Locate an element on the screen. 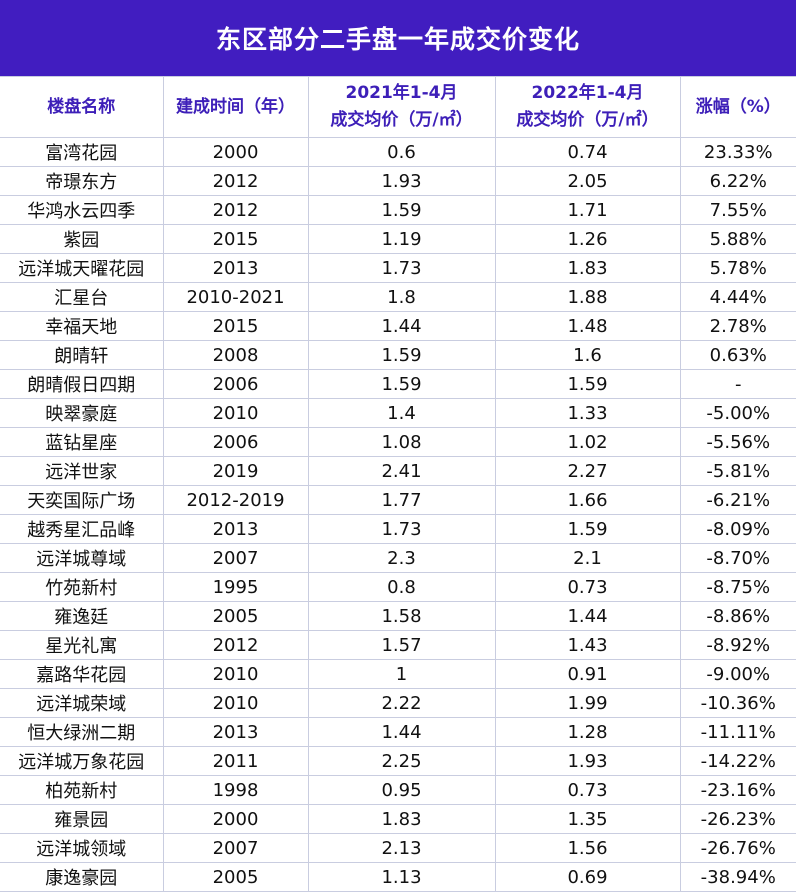 The image size is (796, 892). cell-price-2022: 1.93 is located at coordinates (587, 761).